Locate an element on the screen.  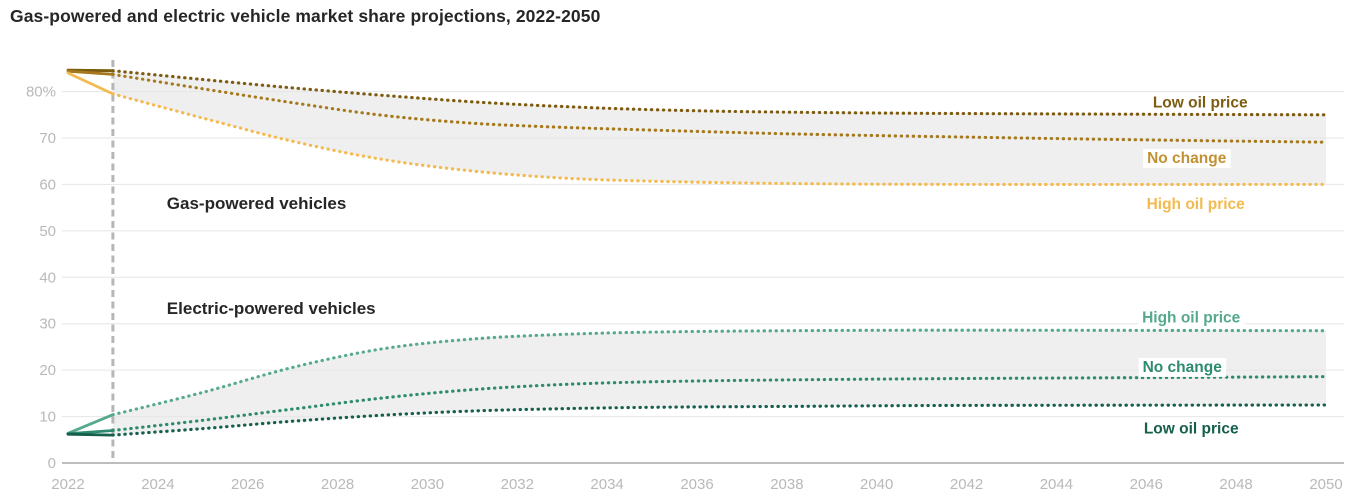
x-tick-2040: 2040 is located at coordinates (876, 484).